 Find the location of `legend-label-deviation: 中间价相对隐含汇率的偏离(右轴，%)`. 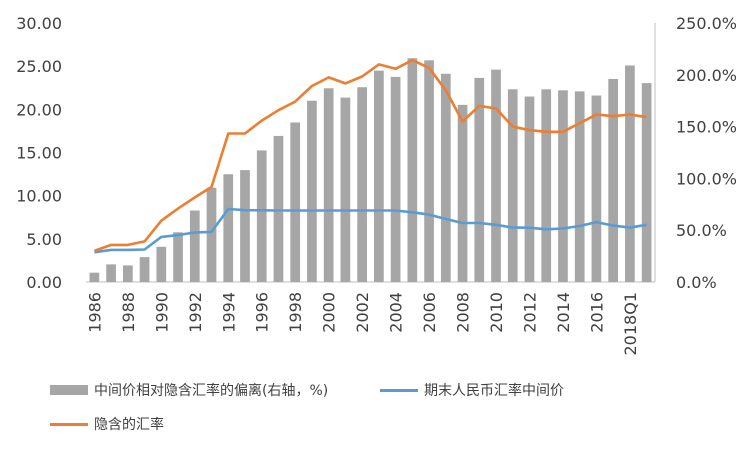

legend-label-deviation: 中间价相对隐含汇率的偏离(右轴，%) is located at coordinates (211, 391).